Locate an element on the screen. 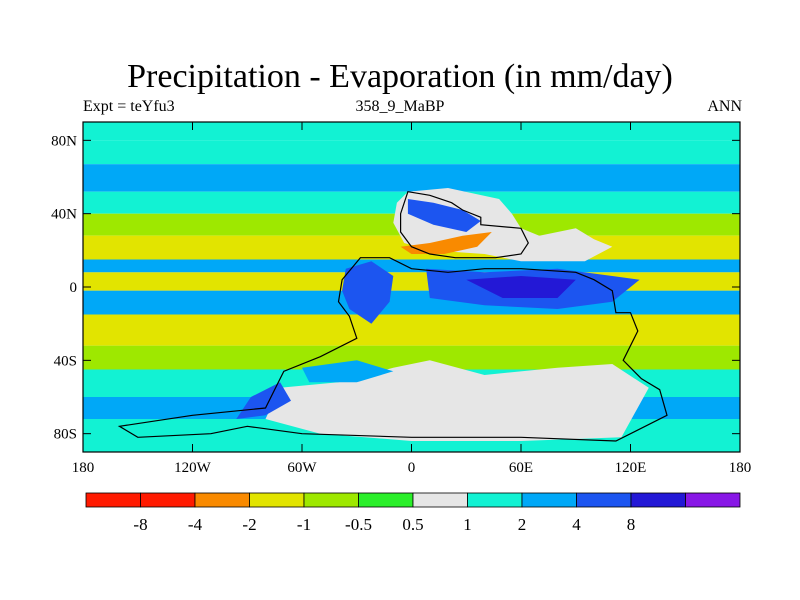 This screenshot has height=600, width=800. x-tick-label: 0 is located at coordinates (412, 468).